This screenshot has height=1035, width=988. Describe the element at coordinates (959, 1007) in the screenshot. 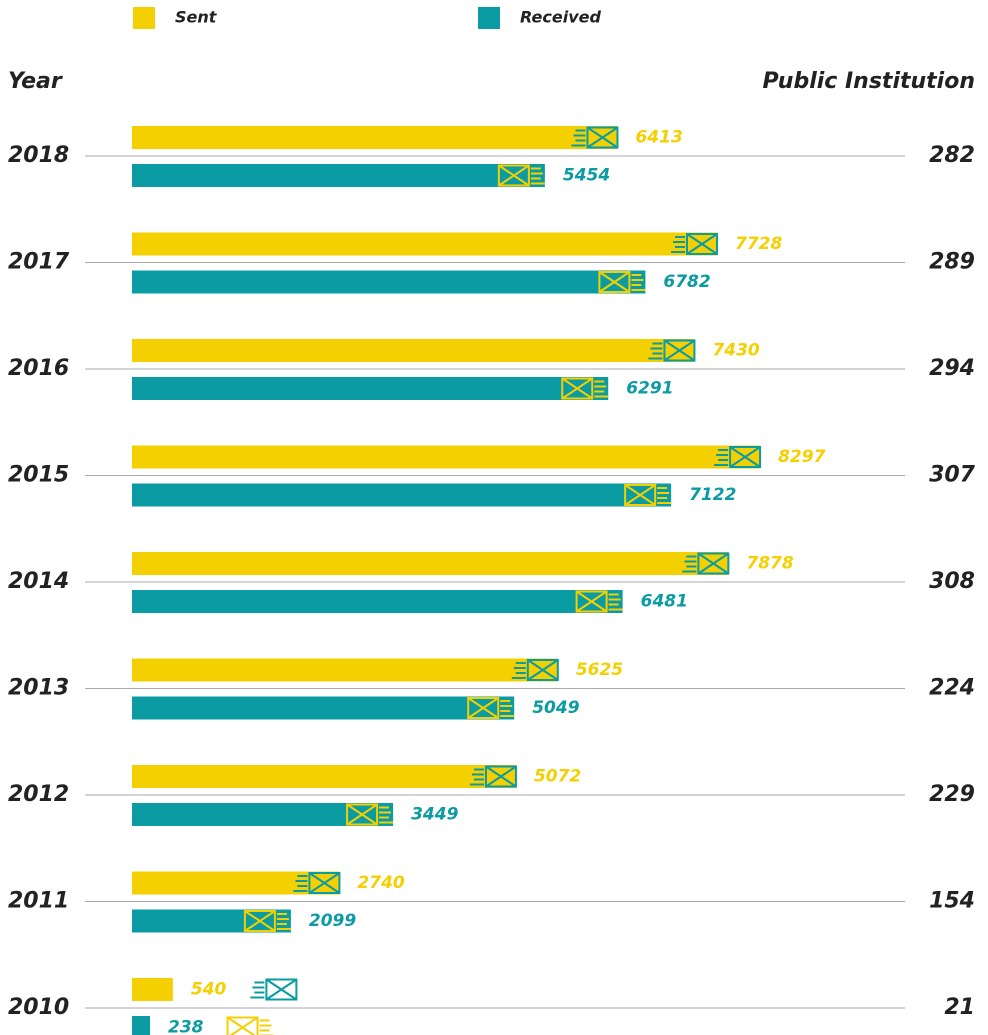

I see `institution-count: 21` at that location.